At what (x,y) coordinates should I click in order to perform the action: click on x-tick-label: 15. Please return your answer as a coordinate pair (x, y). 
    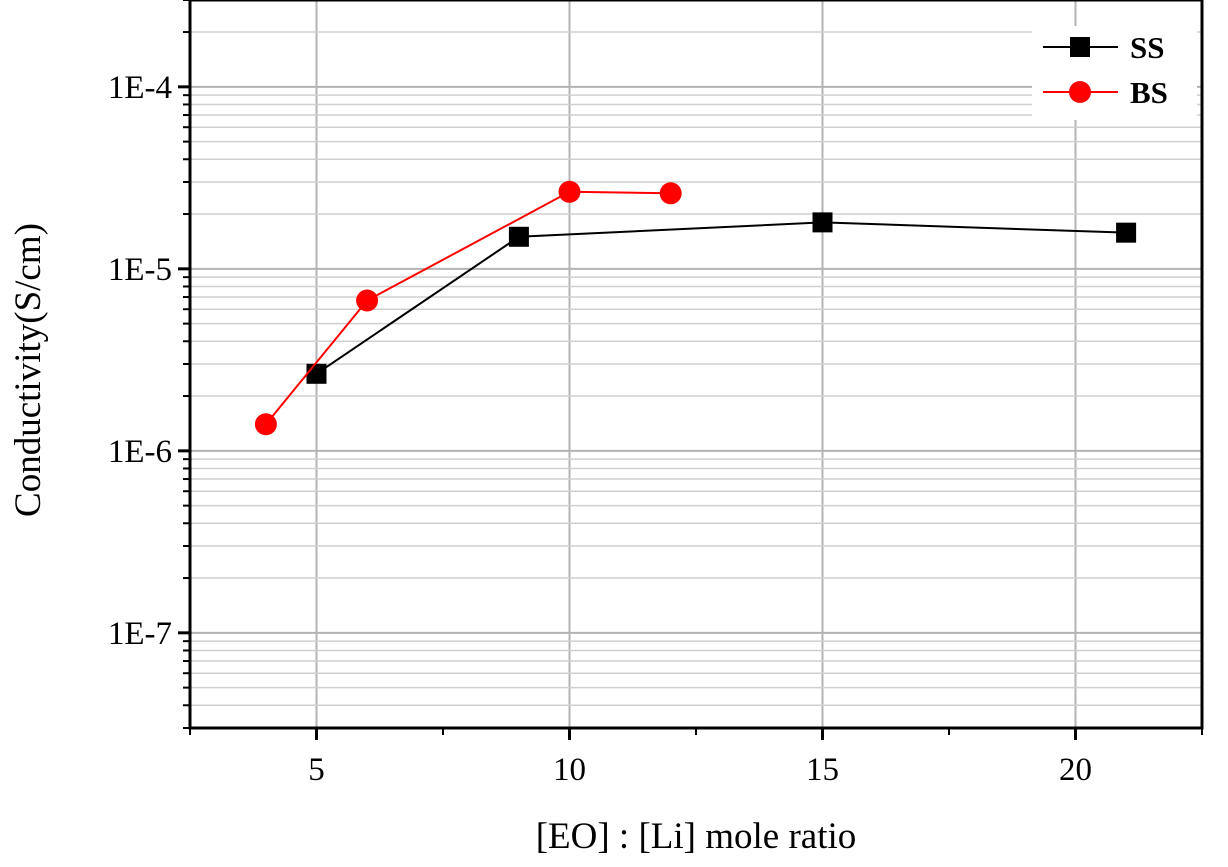
    Looking at the image, I should click on (822, 770).